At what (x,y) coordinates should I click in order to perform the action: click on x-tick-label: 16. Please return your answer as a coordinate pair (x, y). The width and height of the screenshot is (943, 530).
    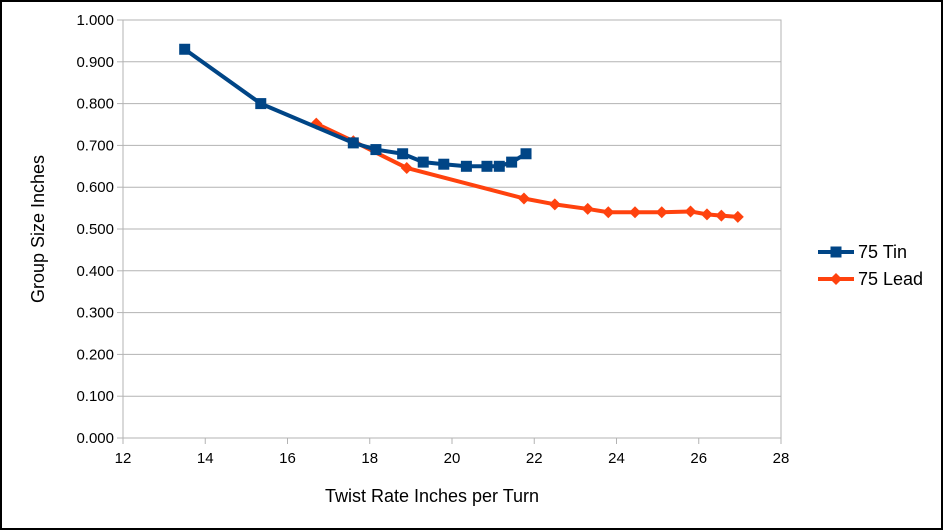
    Looking at the image, I should click on (287, 458).